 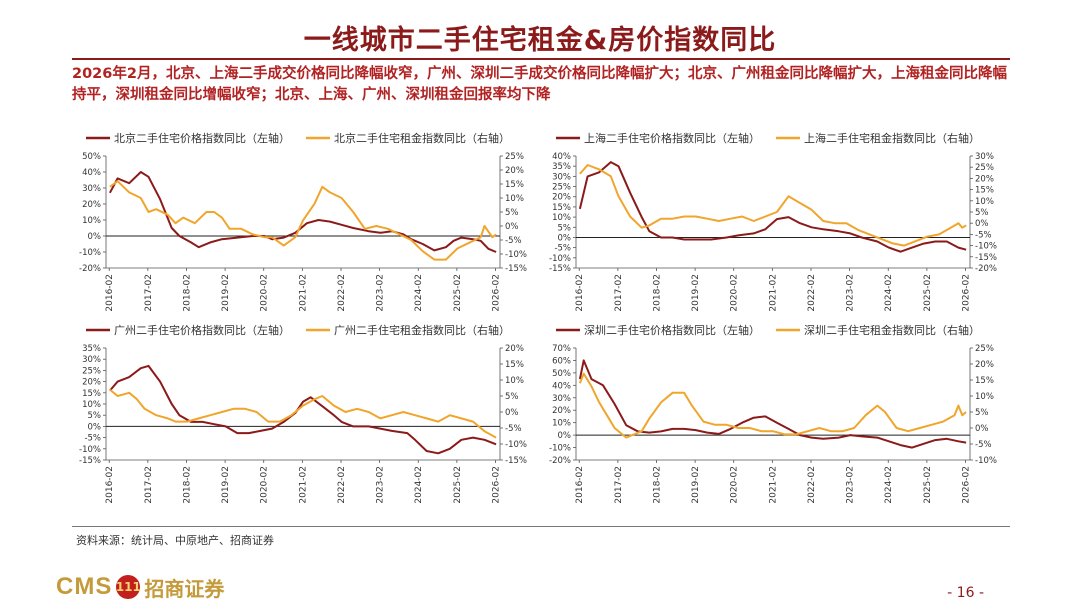 I want to click on legend-label: 深圳二手住宅价格指数同比（左轴）, so click(x=672, y=330).